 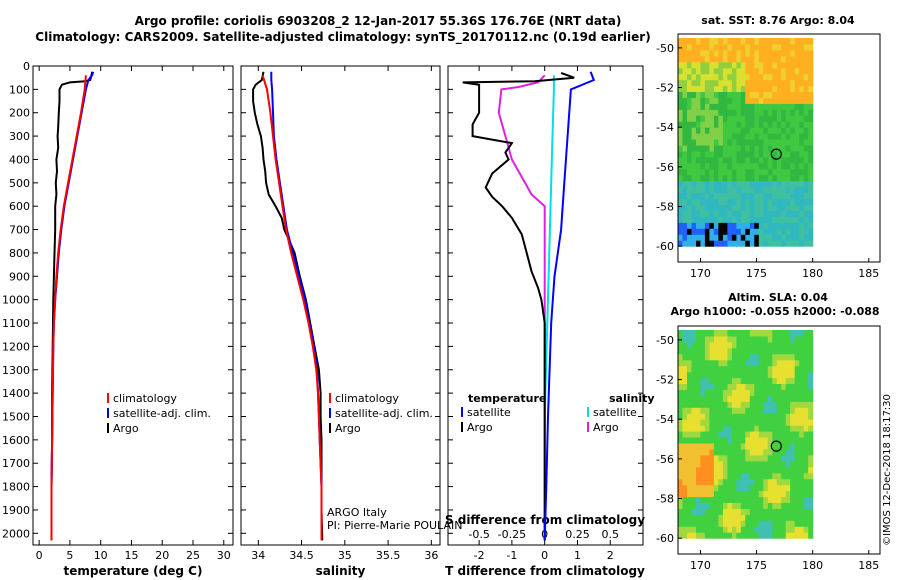 What do you see at coordinates (19, 276) in the screenshot?
I see `depth-tick-label: 900` at bounding box center [19, 276].